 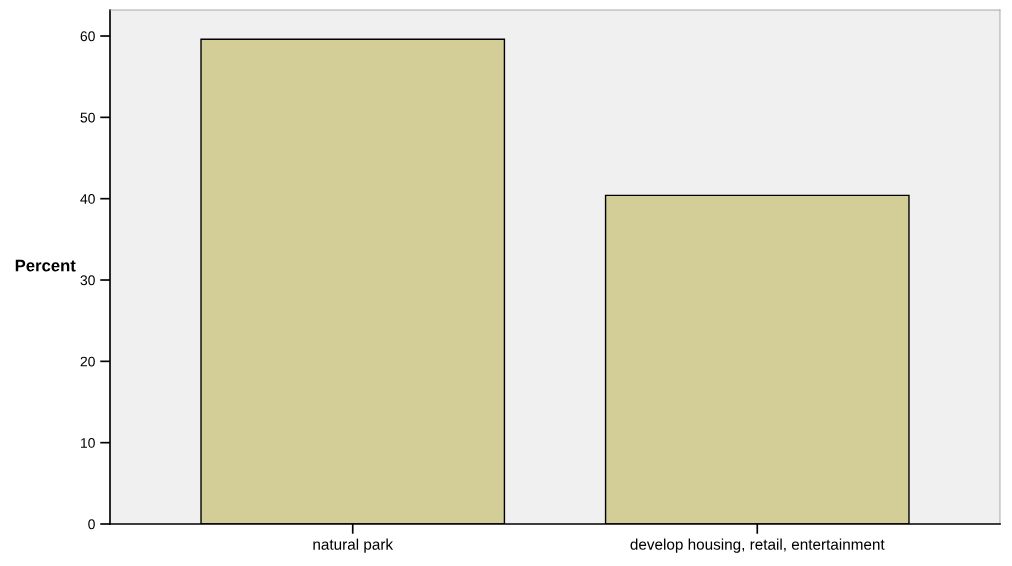 I want to click on y-tick-label: 30, so click(x=87, y=280).